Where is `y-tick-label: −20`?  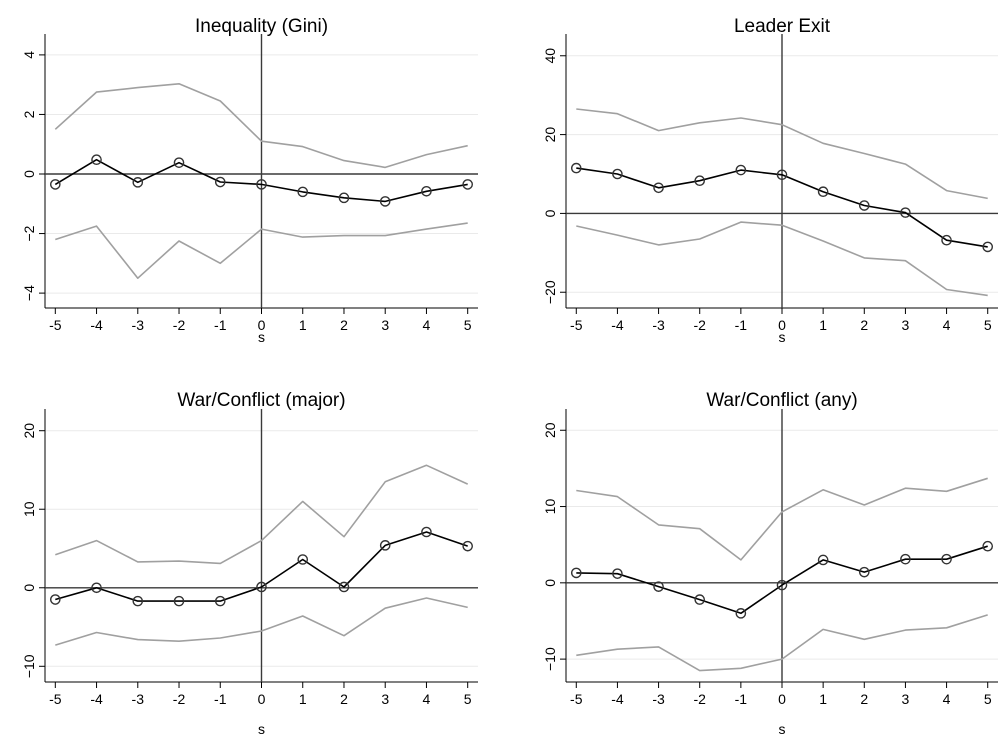 y-tick-label: −20 is located at coordinates (550, 292).